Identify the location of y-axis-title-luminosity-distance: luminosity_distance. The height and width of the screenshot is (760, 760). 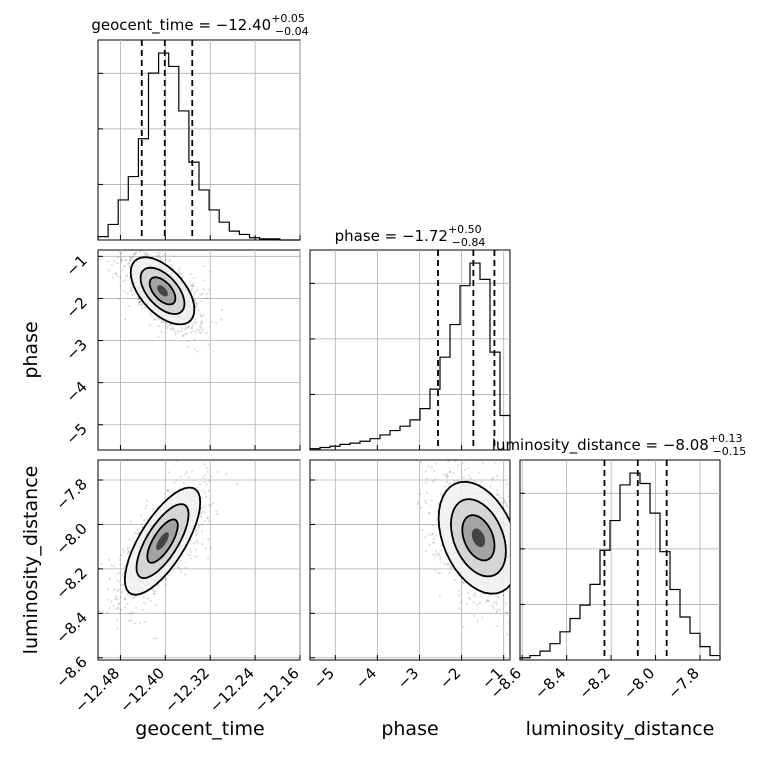
(31, 560).